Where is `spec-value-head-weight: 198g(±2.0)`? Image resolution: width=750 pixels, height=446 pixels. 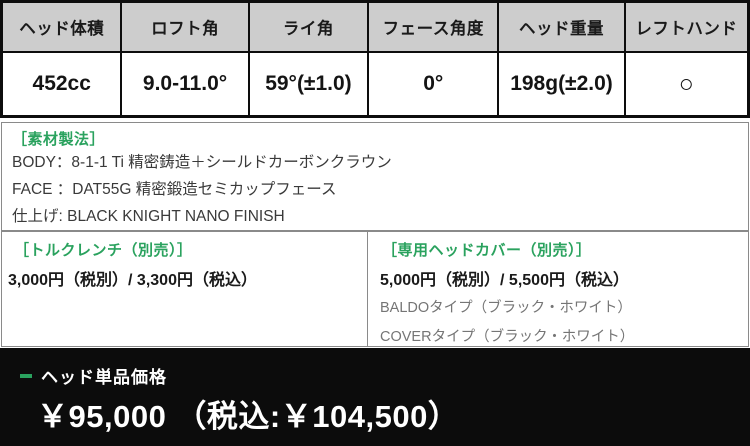 spec-value-head-weight: 198g(±2.0) is located at coordinates (561, 84).